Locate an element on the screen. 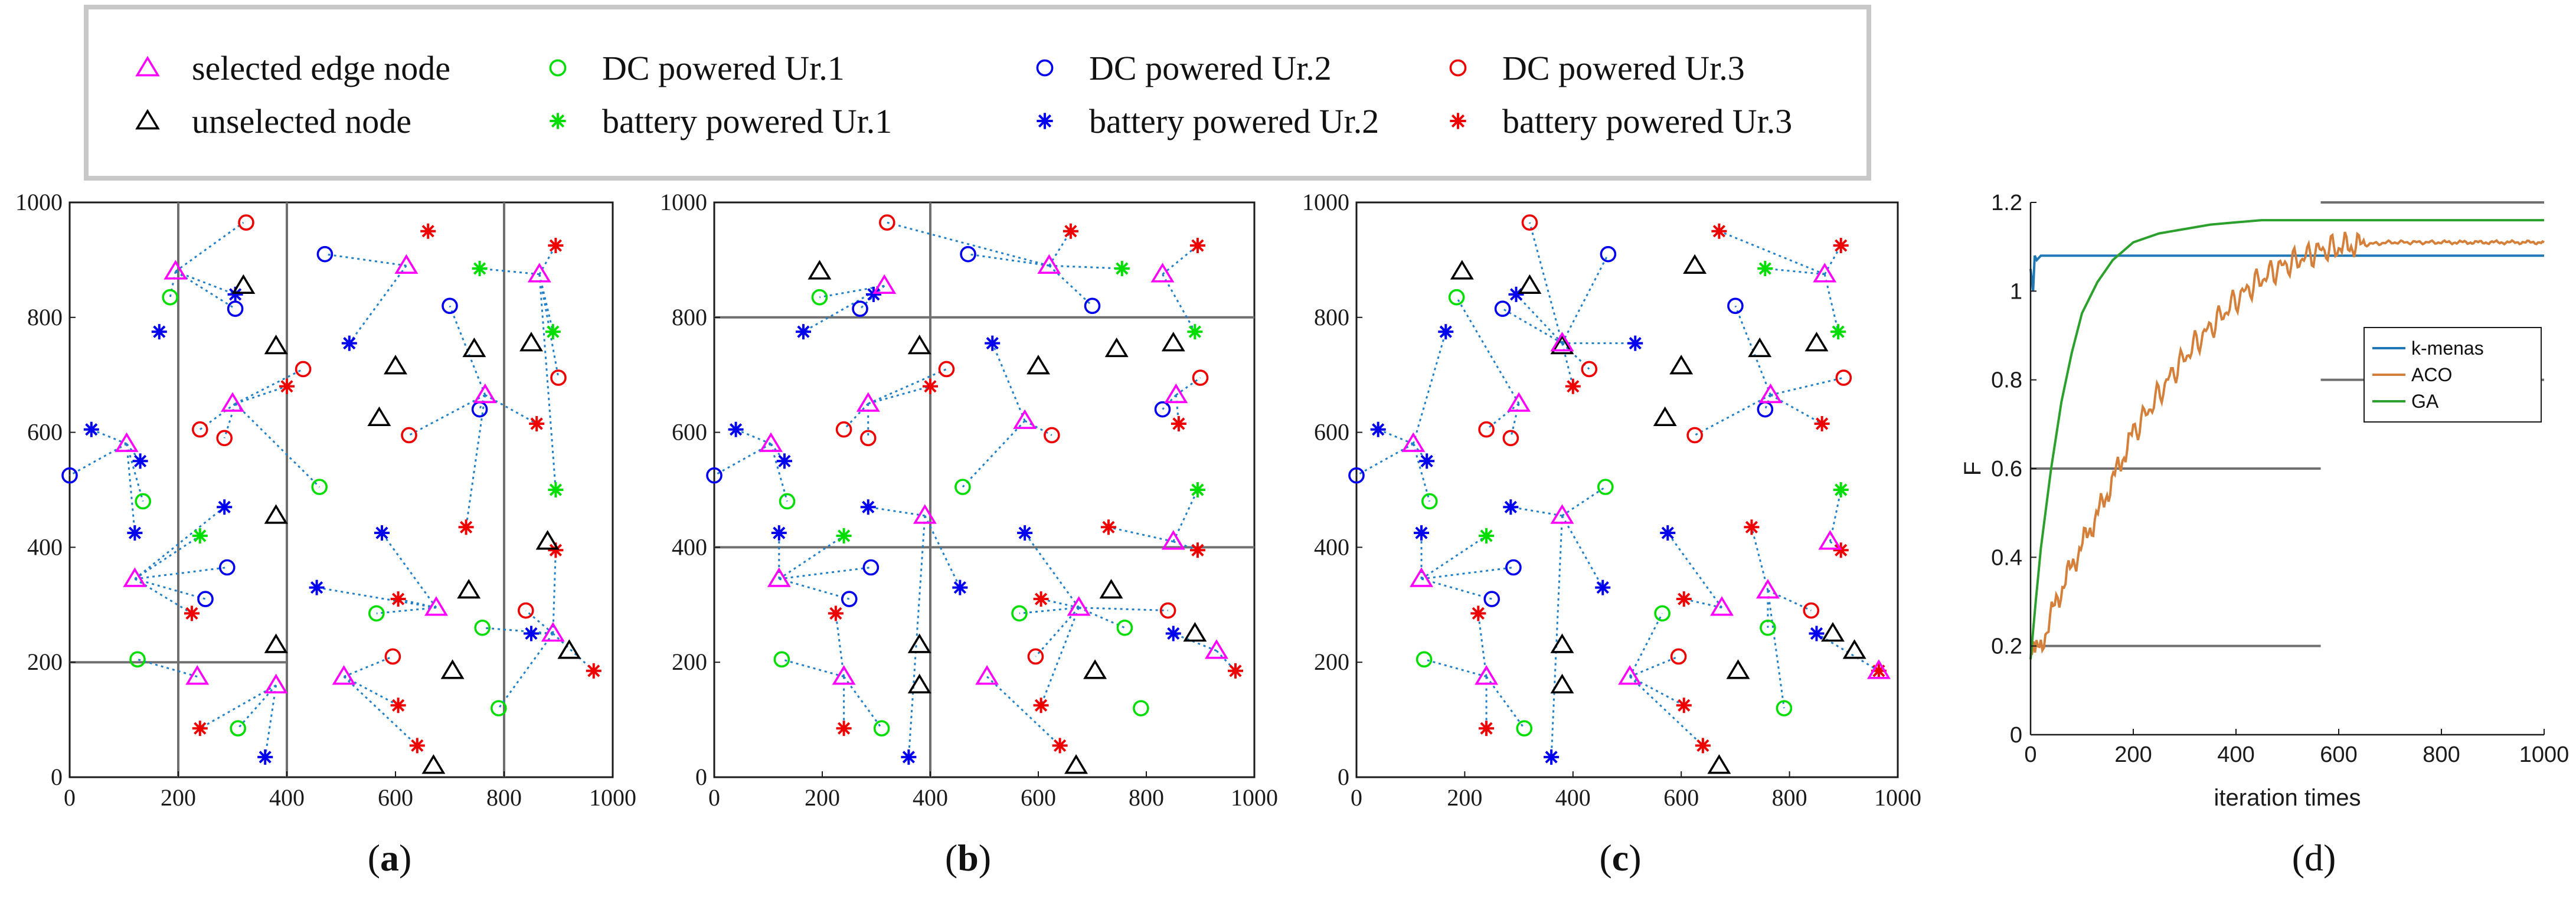 This screenshot has width=2576, height=897. panel-label-a-close: ) is located at coordinates (405, 858).